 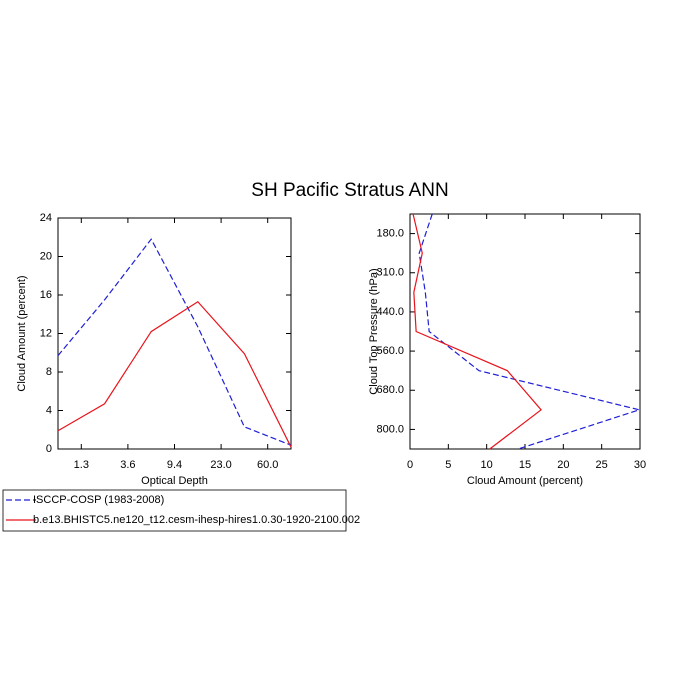 What do you see at coordinates (174, 510) in the screenshot?
I see `legend-box` at bounding box center [174, 510].